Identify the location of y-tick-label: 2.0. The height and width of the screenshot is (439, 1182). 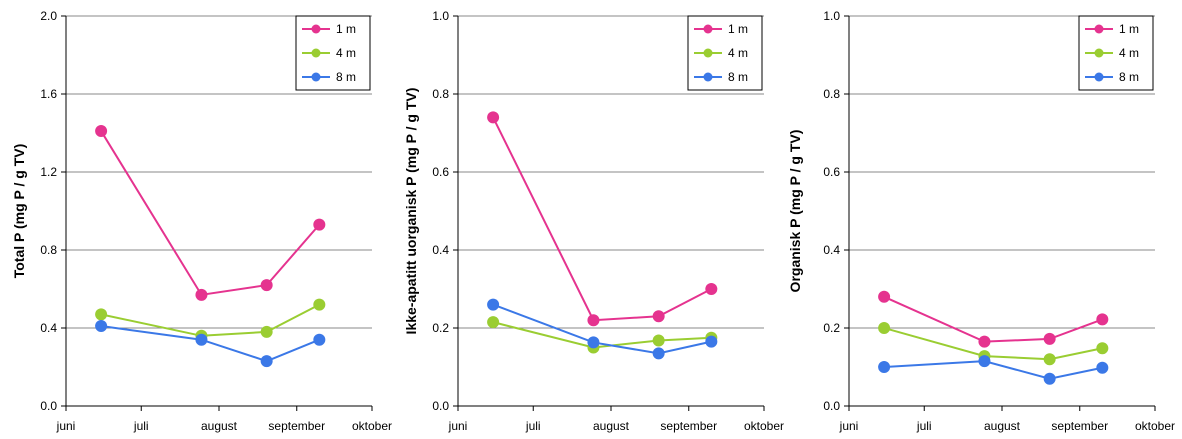
(48, 16).